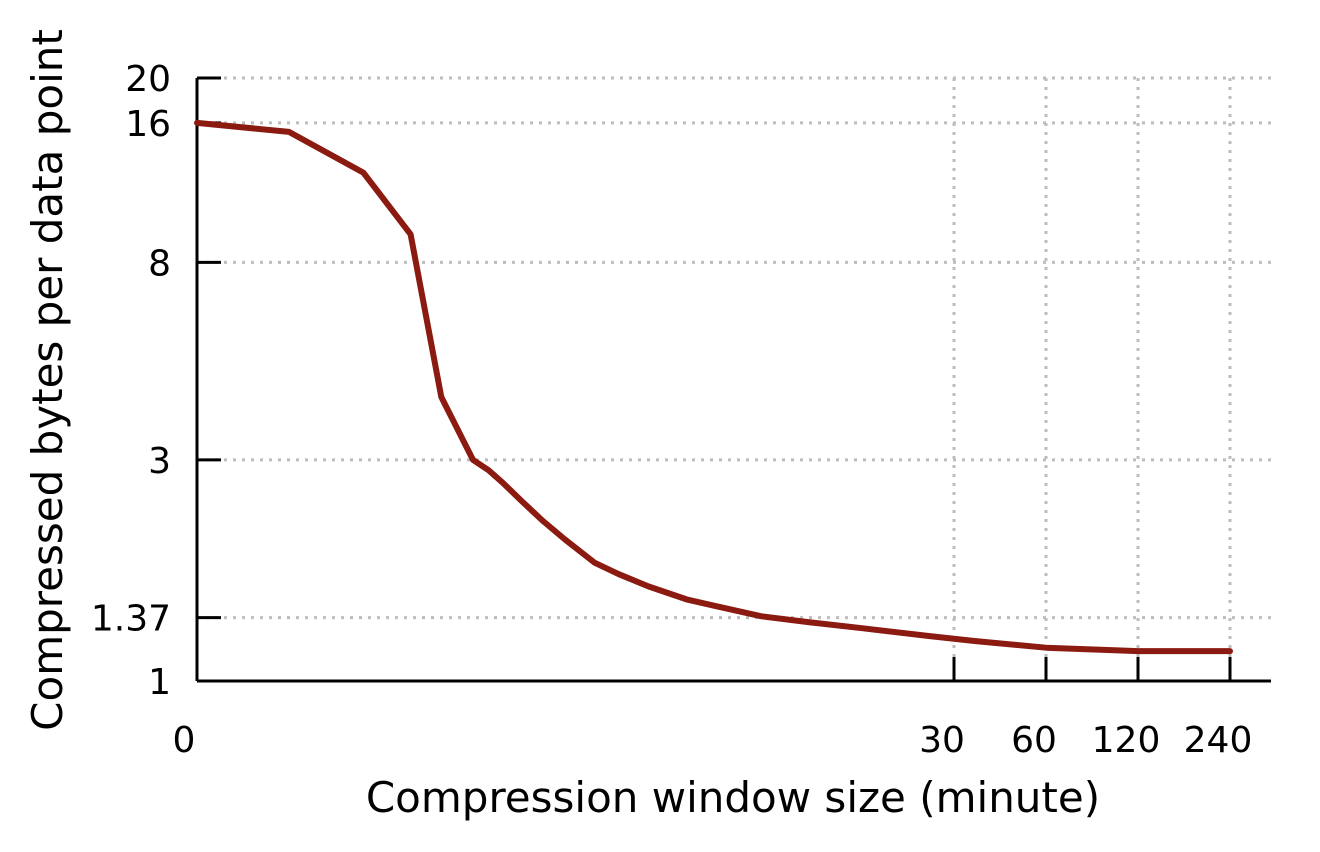 The image size is (1320, 852). What do you see at coordinates (159, 682) in the screenshot?
I see `y-tick-label: 1` at bounding box center [159, 682].